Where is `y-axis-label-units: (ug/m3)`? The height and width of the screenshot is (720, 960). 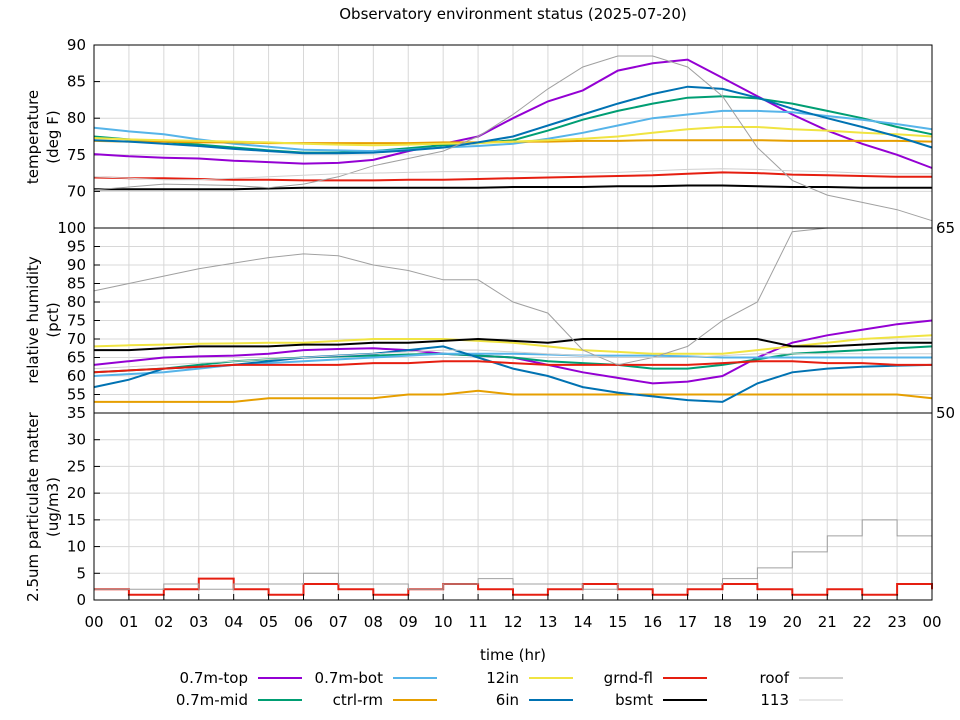 y-axis-label-units: (ug/m3) is located at coordinates (53, 507).